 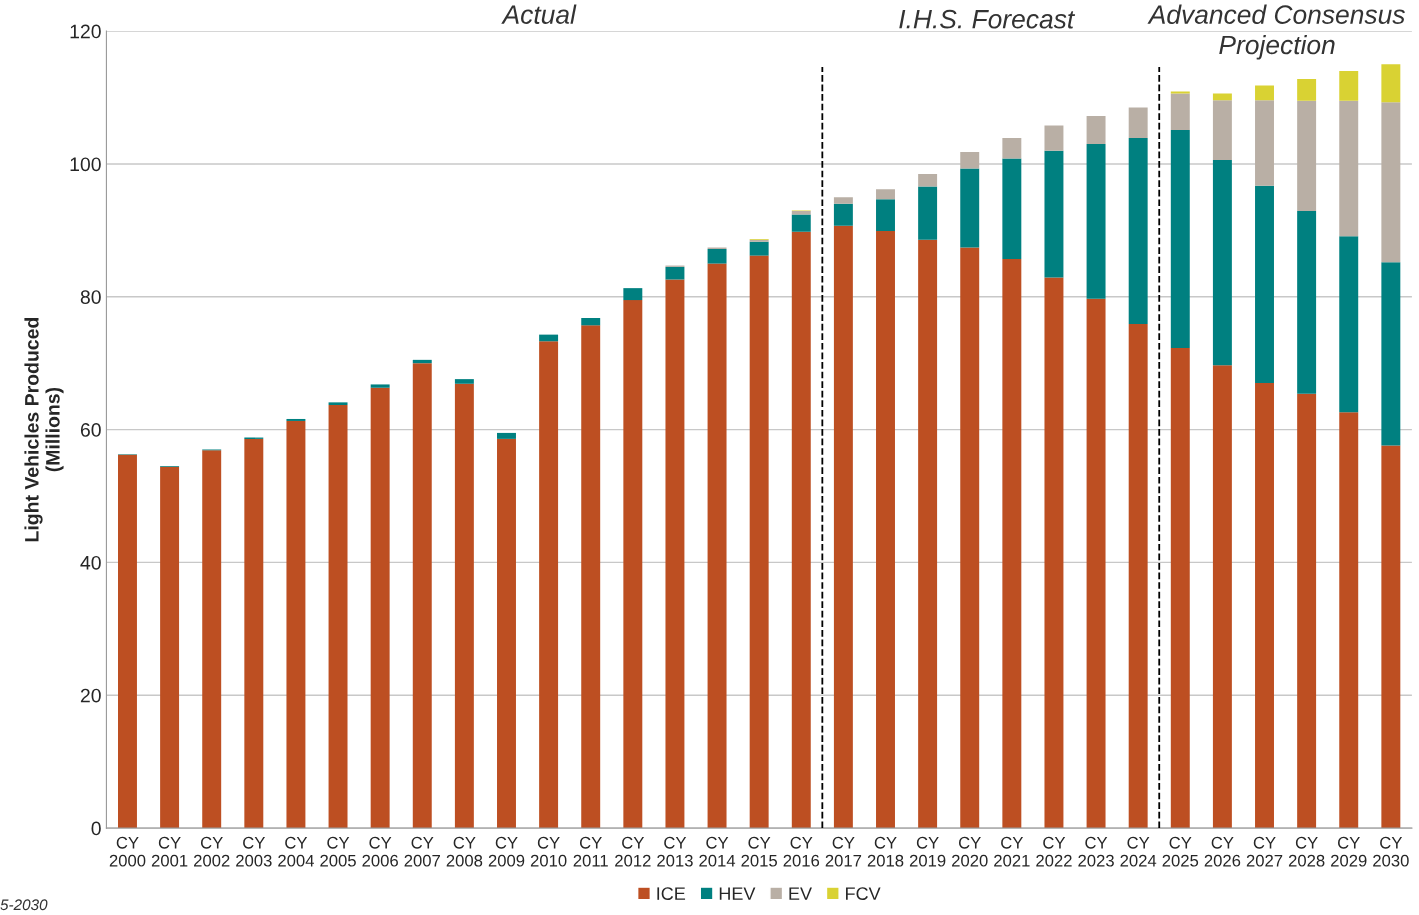 I want to click on x-tick-label: CY 2026, so click(x=1222, y=851).